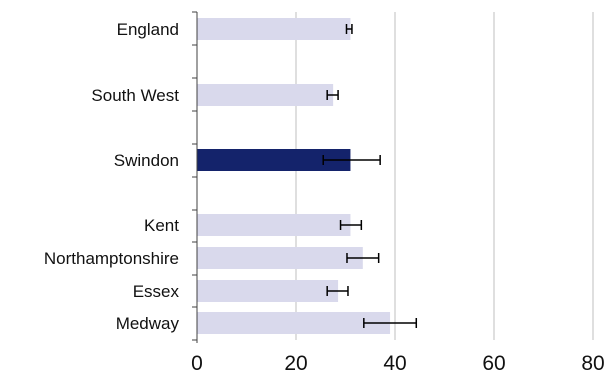 The width and height of the screenshot is (611, 378). Describe the element at coordinates (337, 291) in the screenshot. I see `error-bar-essex` at that location.